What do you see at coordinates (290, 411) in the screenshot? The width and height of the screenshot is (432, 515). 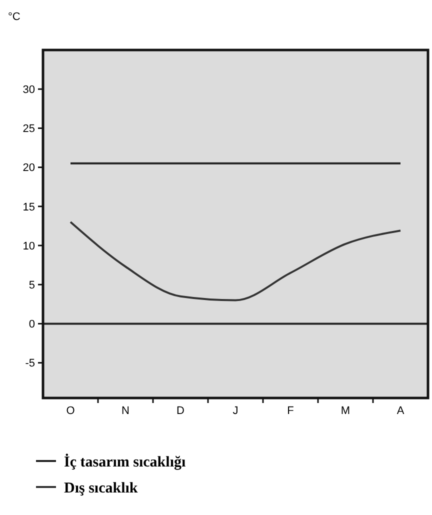 I see `x-tick-label: F` at bounding box center [290, 411].